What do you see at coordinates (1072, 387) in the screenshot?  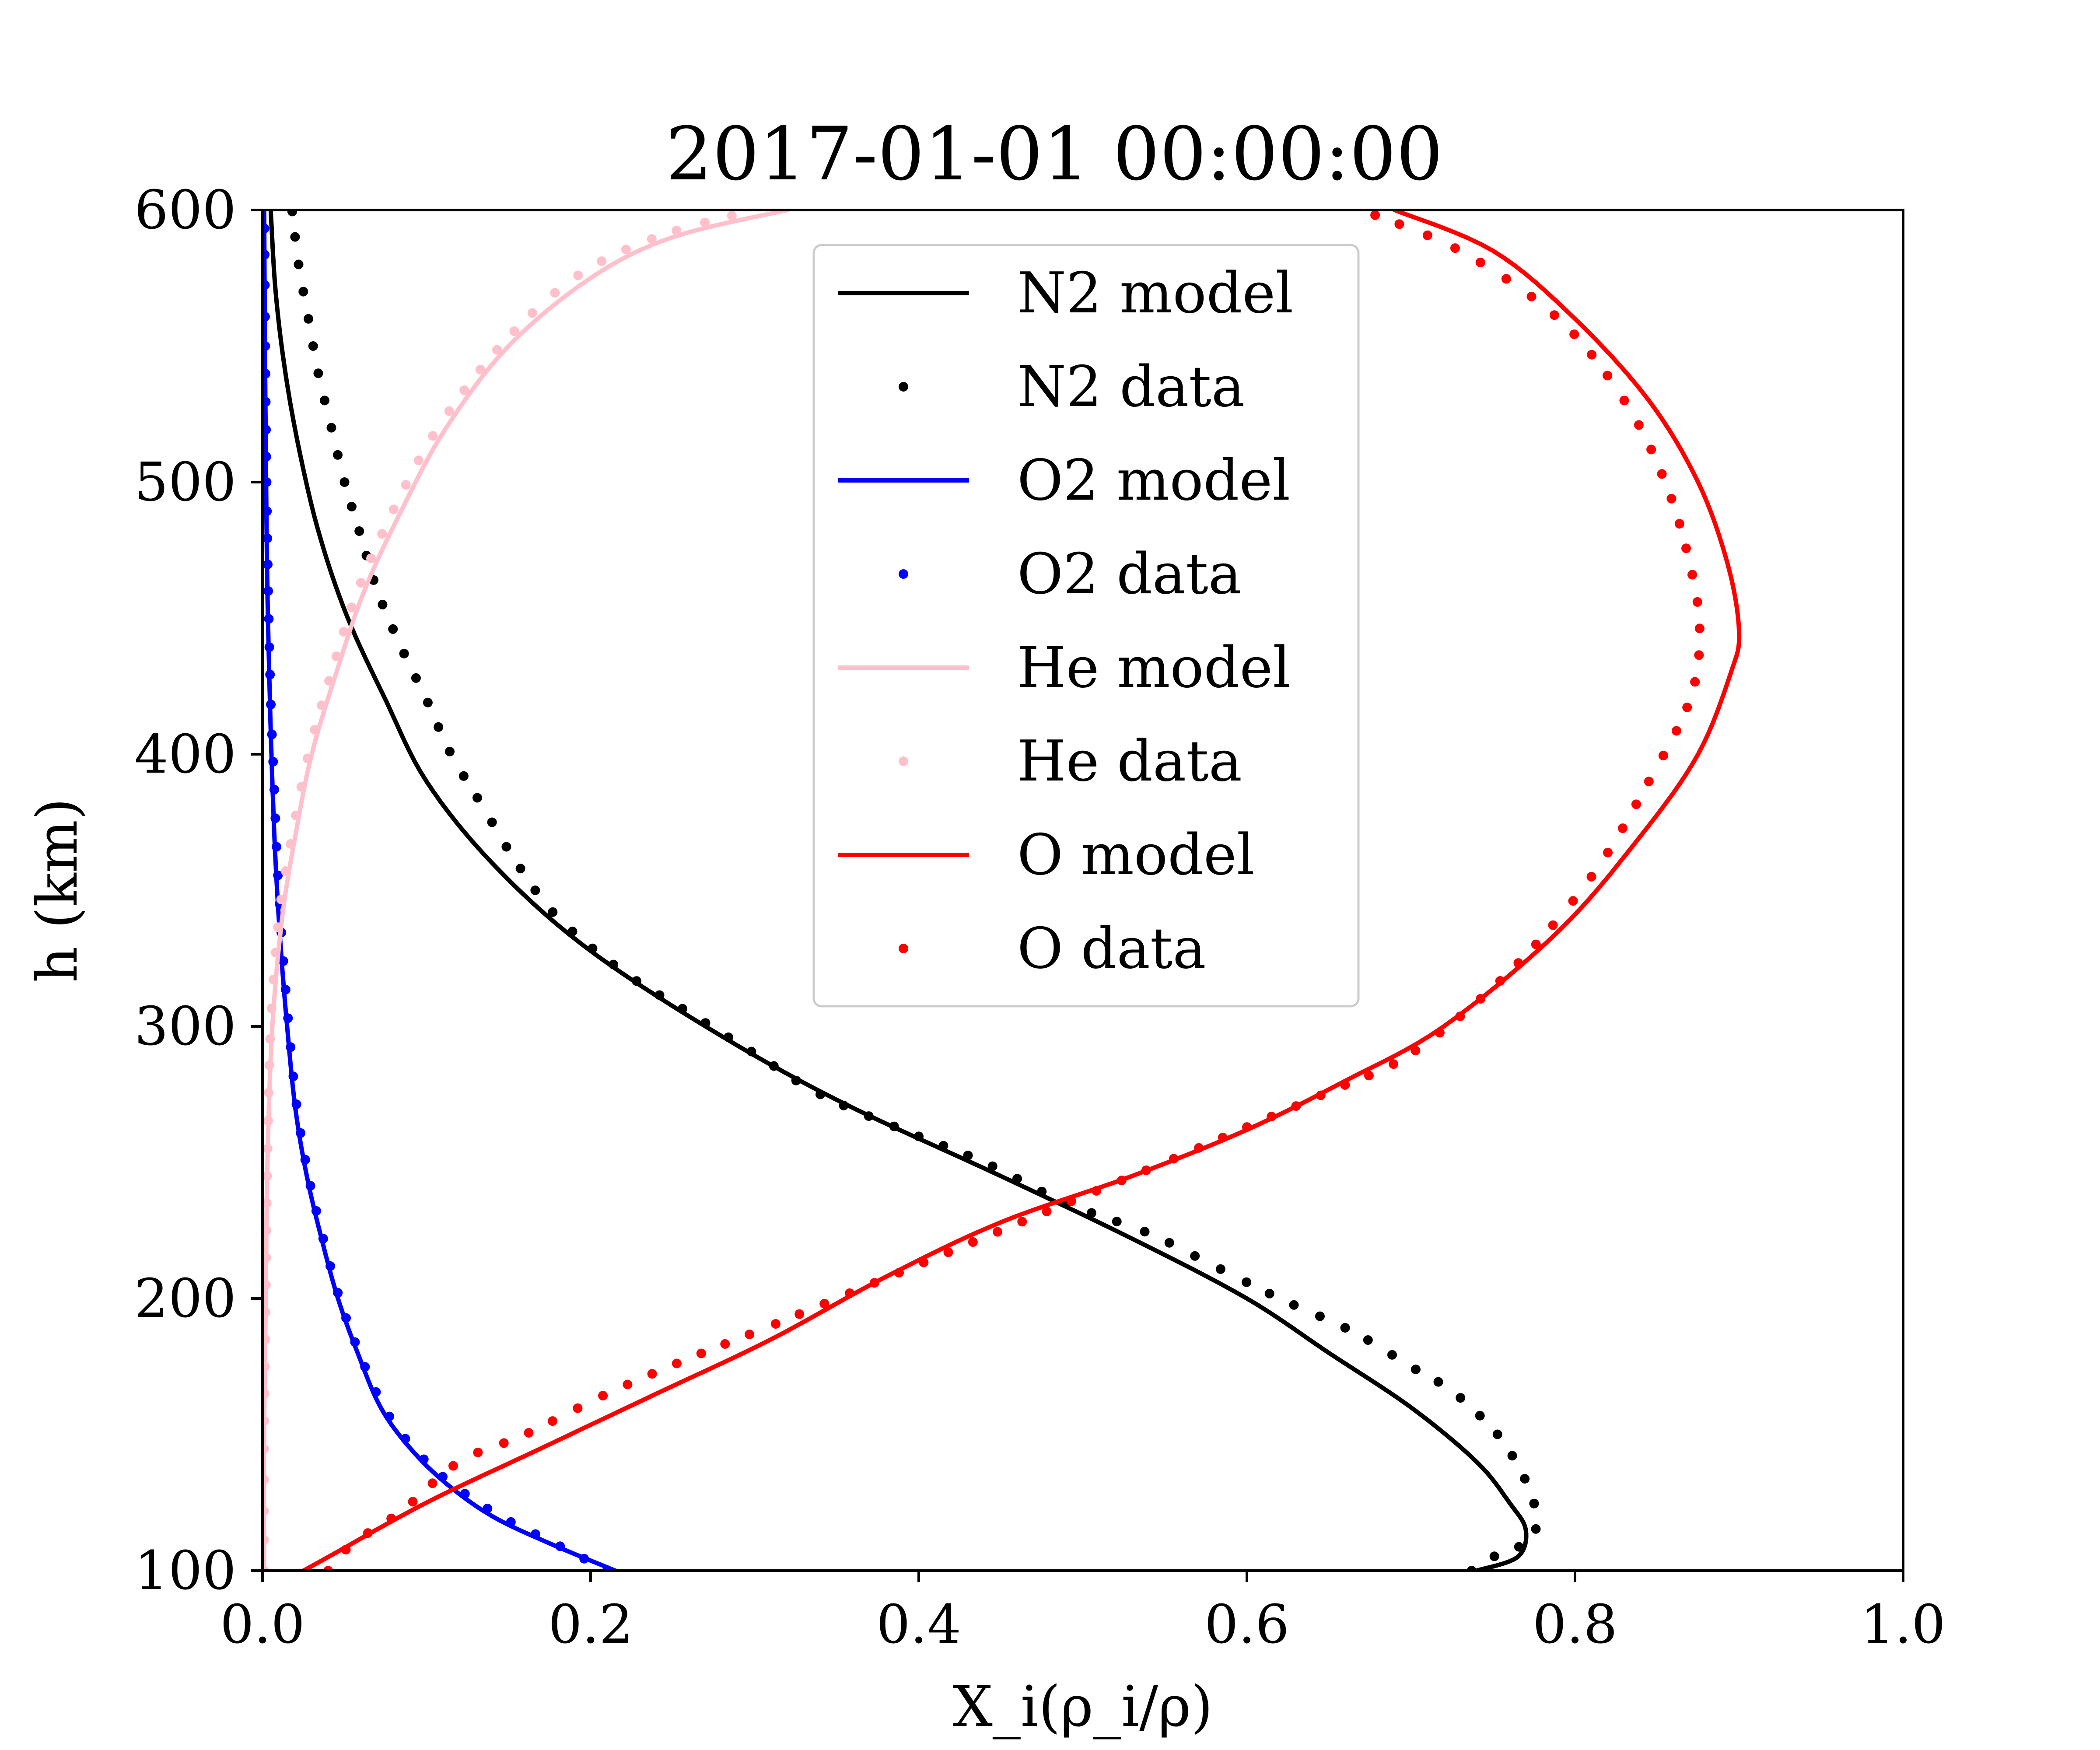 I see `legend-entry-n2-data: N2 data` at bounding box center [1072, 387].